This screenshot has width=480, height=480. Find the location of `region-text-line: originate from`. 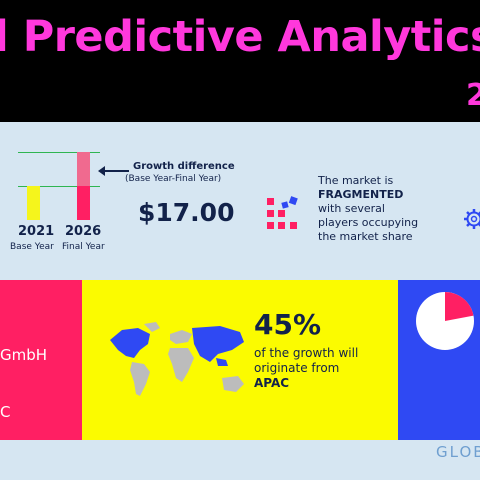

region-text-line: originate from is located at coordinates (297, 368).